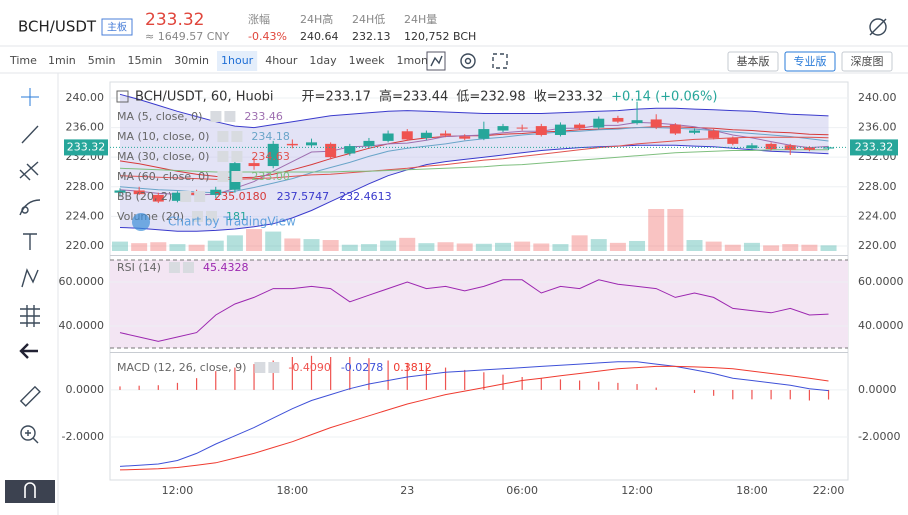  I want to click on zoom-tool, so click(29, 434).